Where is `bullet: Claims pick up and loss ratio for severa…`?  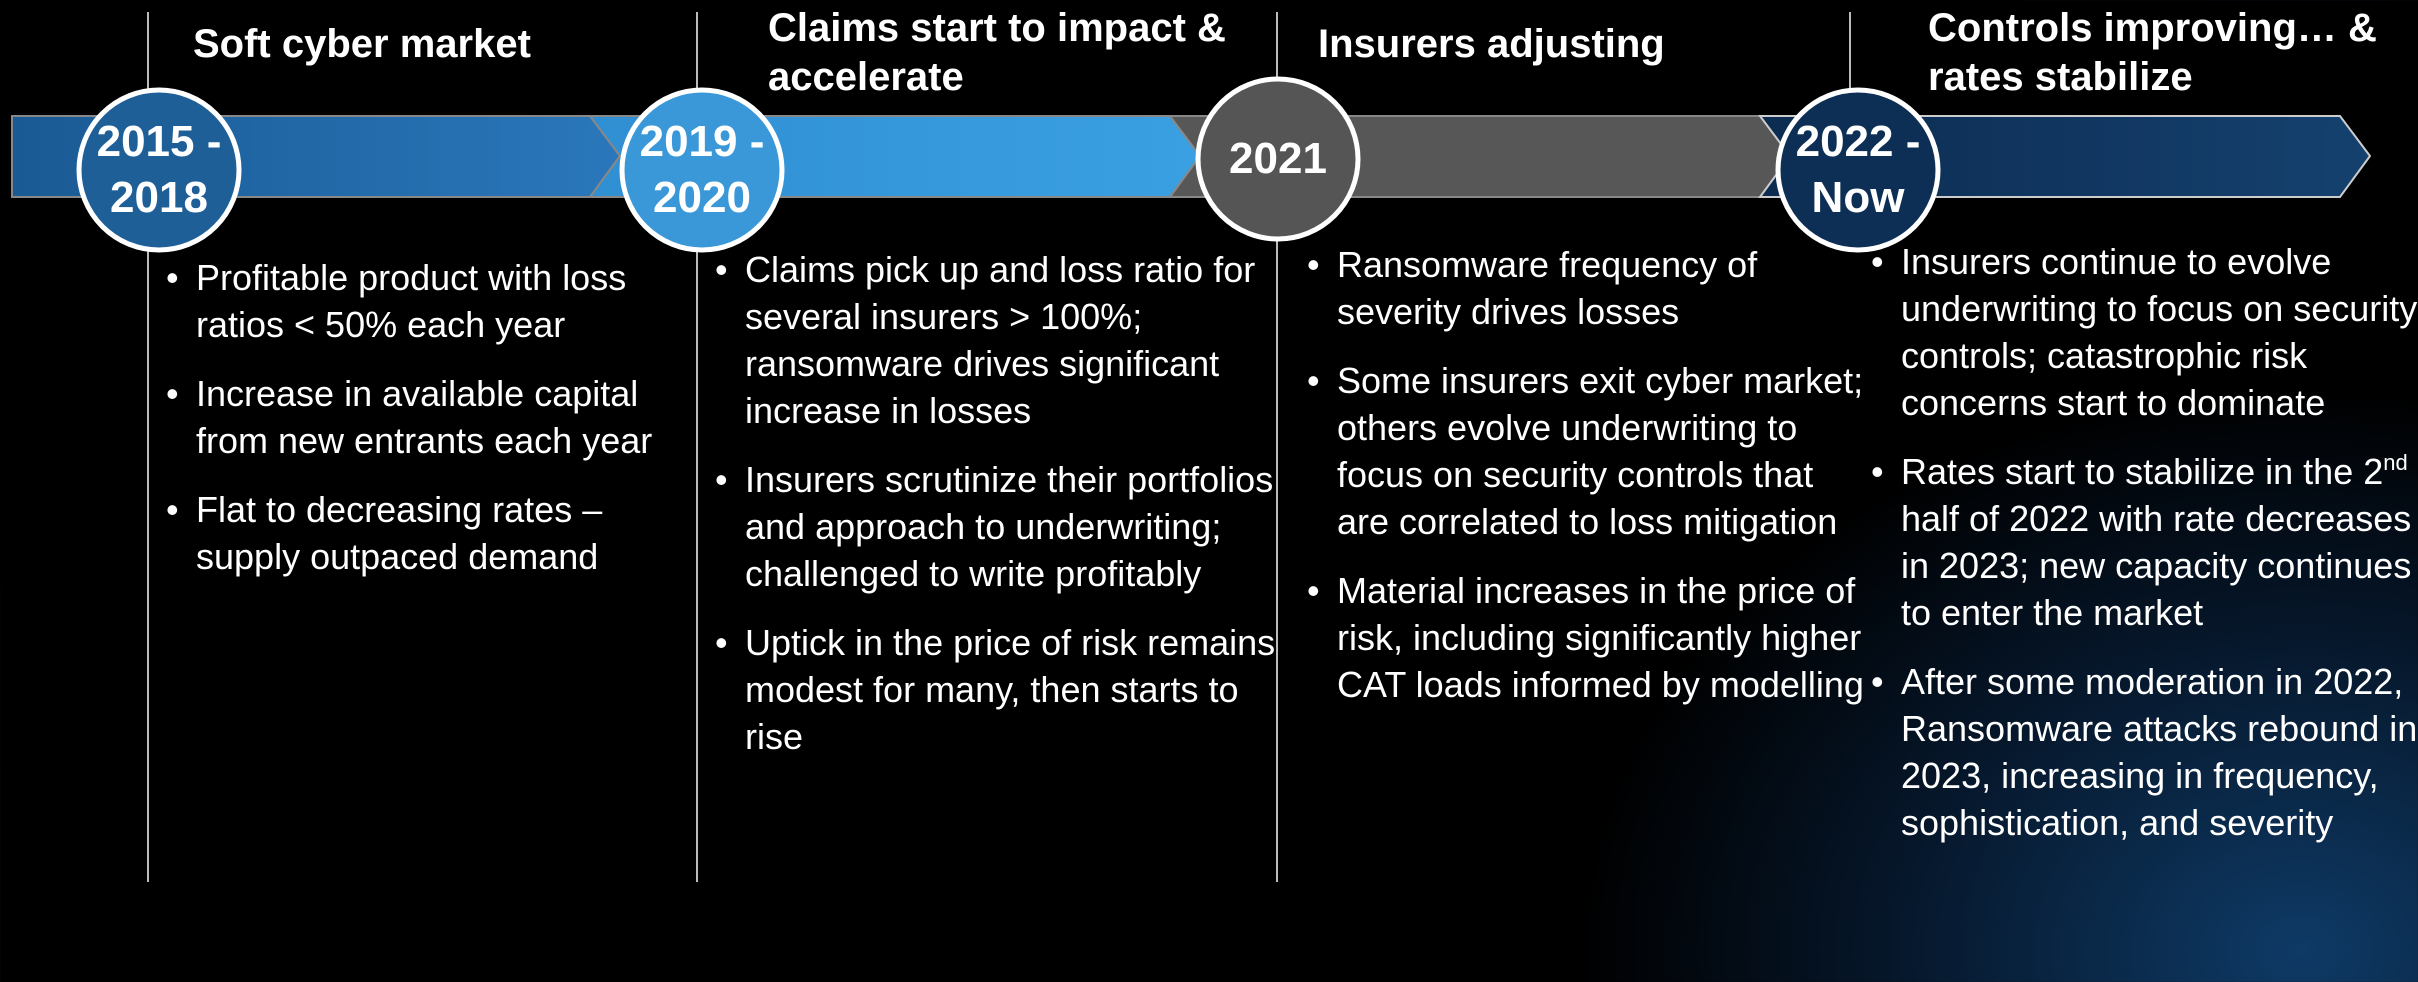
bullet: Claims pick up and loss ratio for severa… is located at coordinates (1000, 340).